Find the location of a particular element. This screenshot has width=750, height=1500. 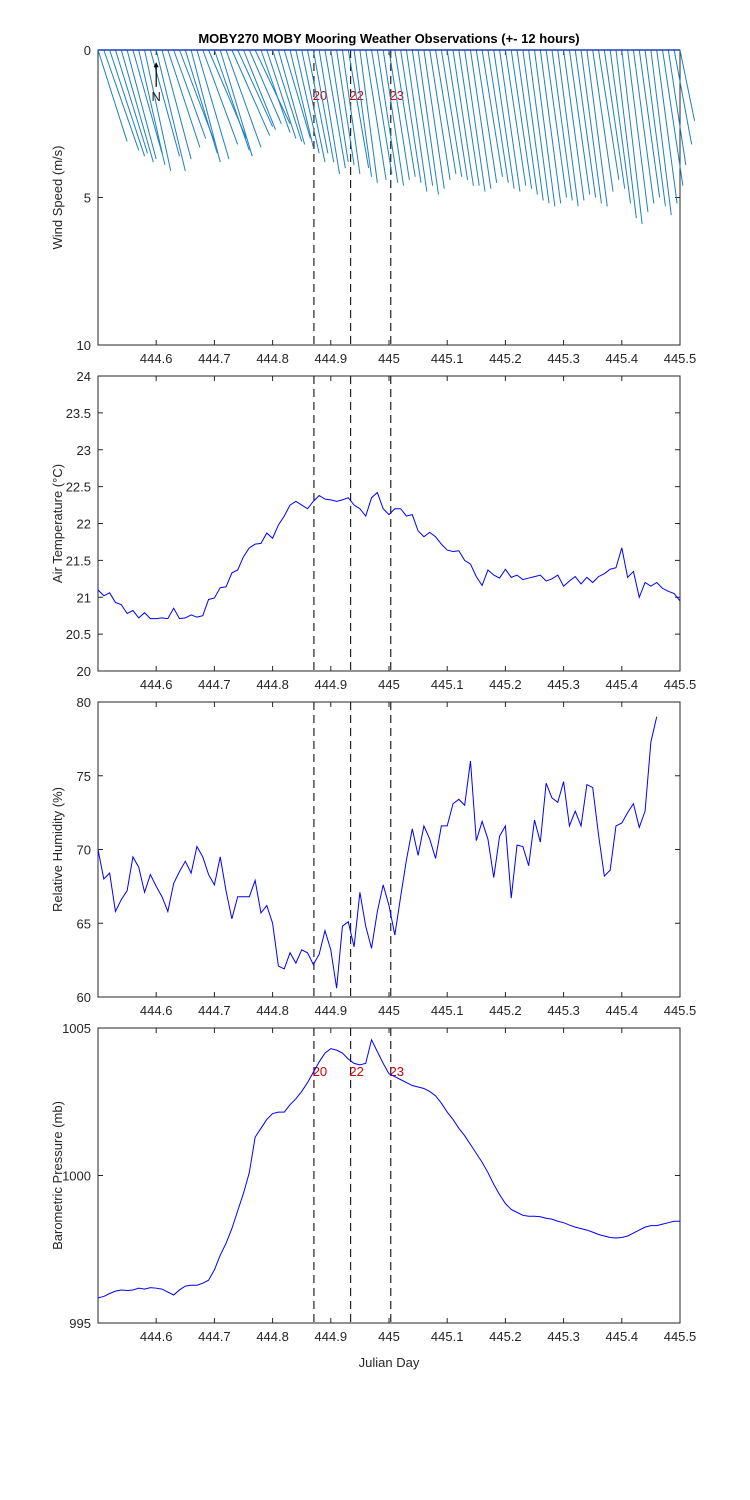

x-tick-label: 445.3 is located at coordinates (563, 1336).